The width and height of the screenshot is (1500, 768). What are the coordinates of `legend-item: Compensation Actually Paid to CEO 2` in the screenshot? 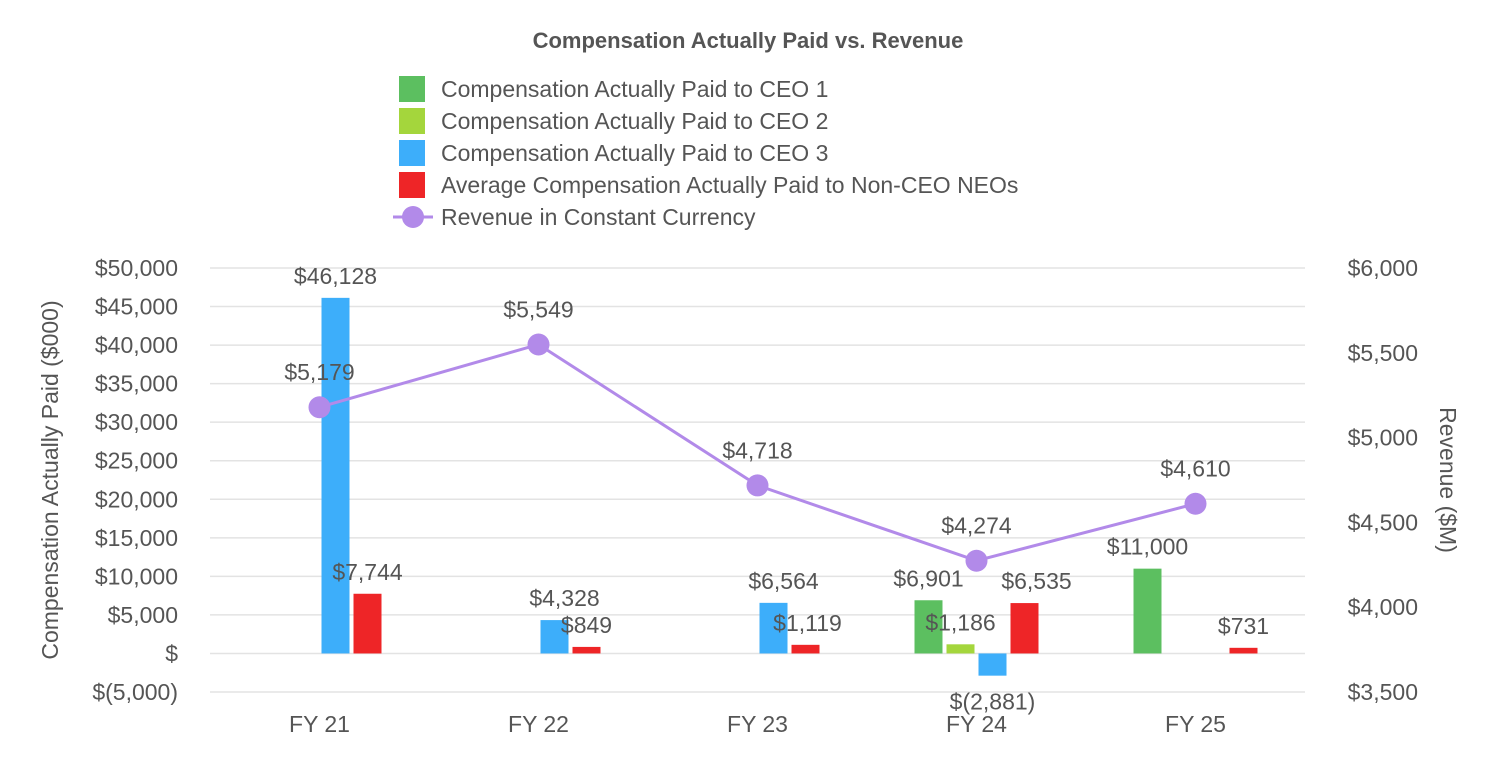 It's located at (613, 121).